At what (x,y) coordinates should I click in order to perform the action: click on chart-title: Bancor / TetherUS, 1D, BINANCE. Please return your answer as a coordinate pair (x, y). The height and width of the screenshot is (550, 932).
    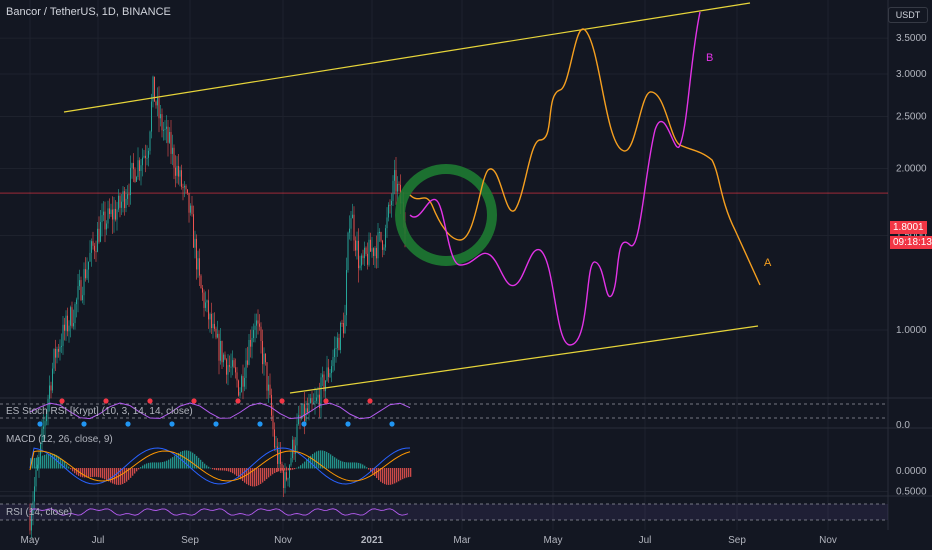
    Looking at the image, I should click on (88, 12).